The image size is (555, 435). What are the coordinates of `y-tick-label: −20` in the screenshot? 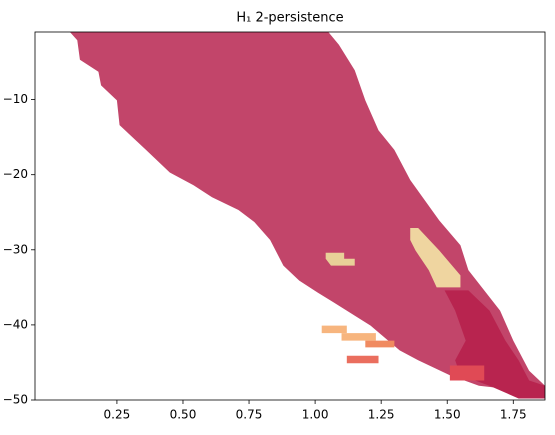 It's located at (15, 174).